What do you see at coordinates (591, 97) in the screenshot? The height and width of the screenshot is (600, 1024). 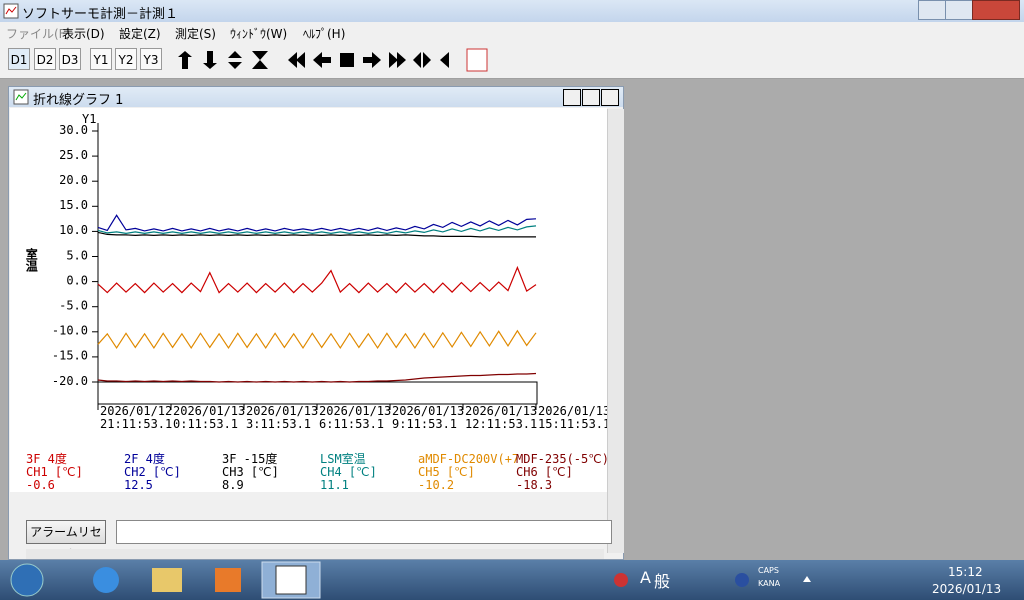 I see `child-maximize` at bounding box center [591, 97].